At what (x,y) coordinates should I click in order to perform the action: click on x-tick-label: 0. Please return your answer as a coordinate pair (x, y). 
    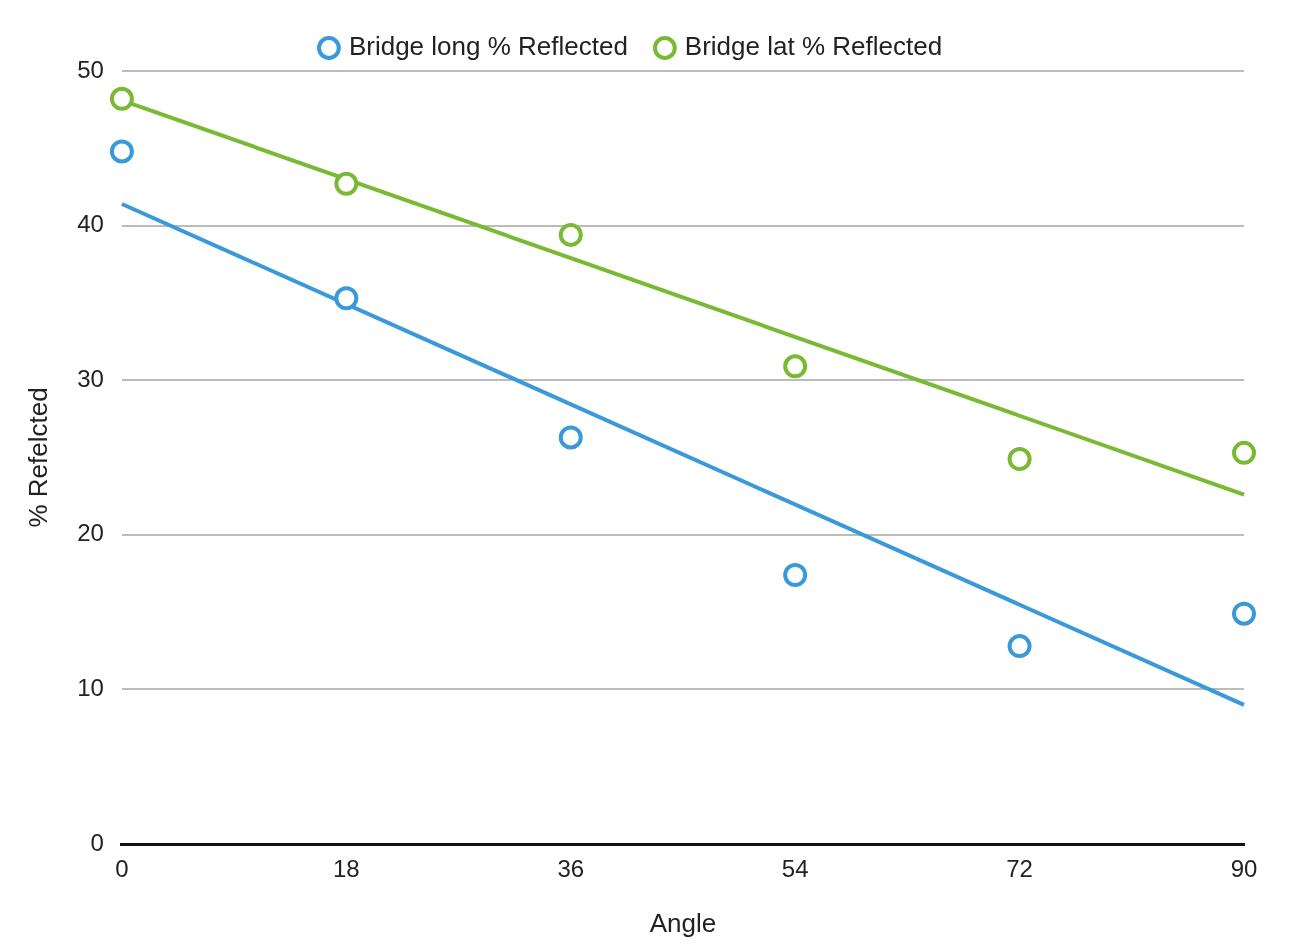
    Looking at the image, I should click on (122, 869).